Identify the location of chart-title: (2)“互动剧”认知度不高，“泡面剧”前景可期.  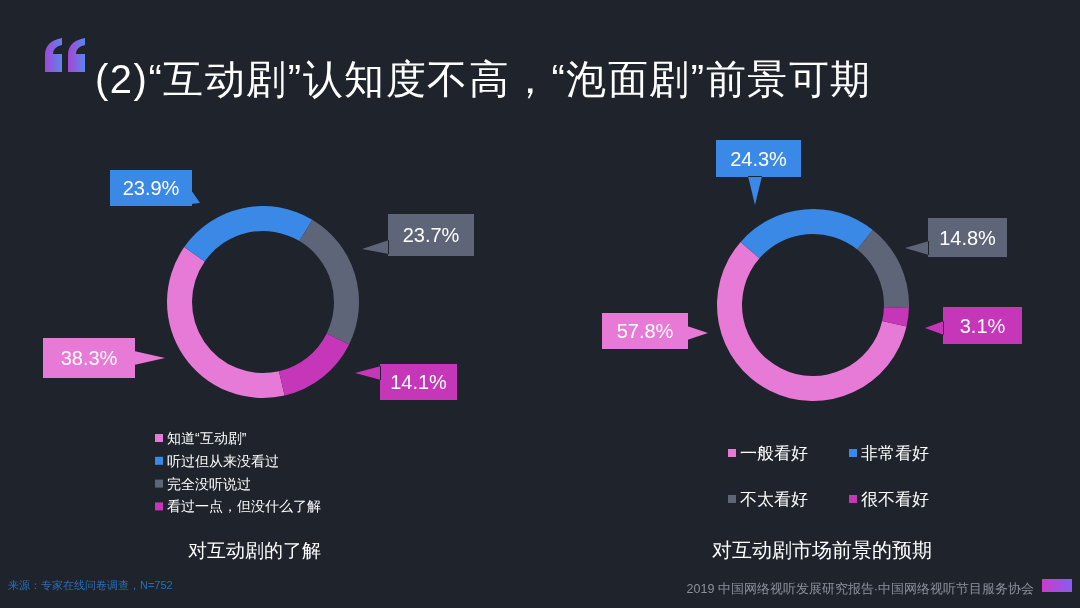
(483, 79).